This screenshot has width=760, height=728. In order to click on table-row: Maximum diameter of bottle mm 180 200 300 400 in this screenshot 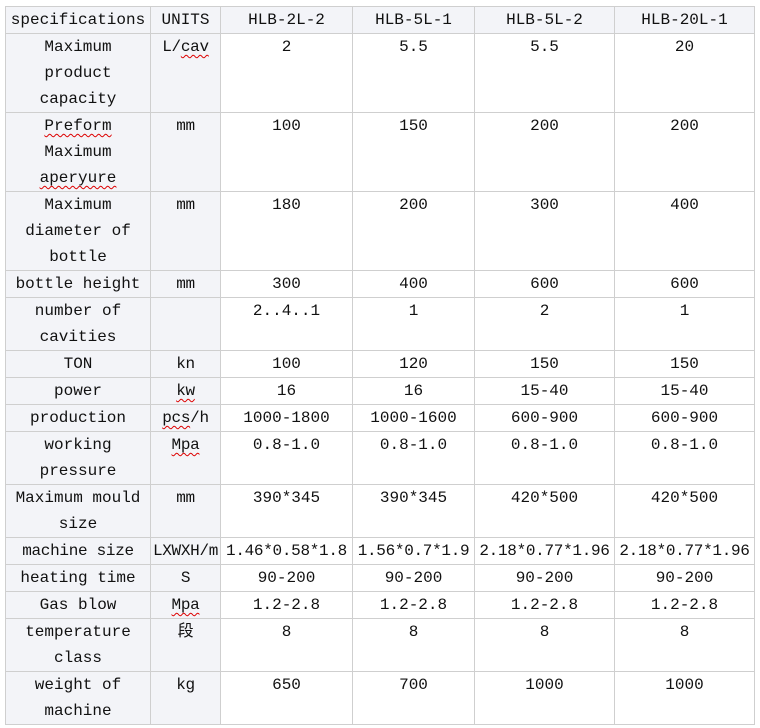, I will do `click(380, 231)`.